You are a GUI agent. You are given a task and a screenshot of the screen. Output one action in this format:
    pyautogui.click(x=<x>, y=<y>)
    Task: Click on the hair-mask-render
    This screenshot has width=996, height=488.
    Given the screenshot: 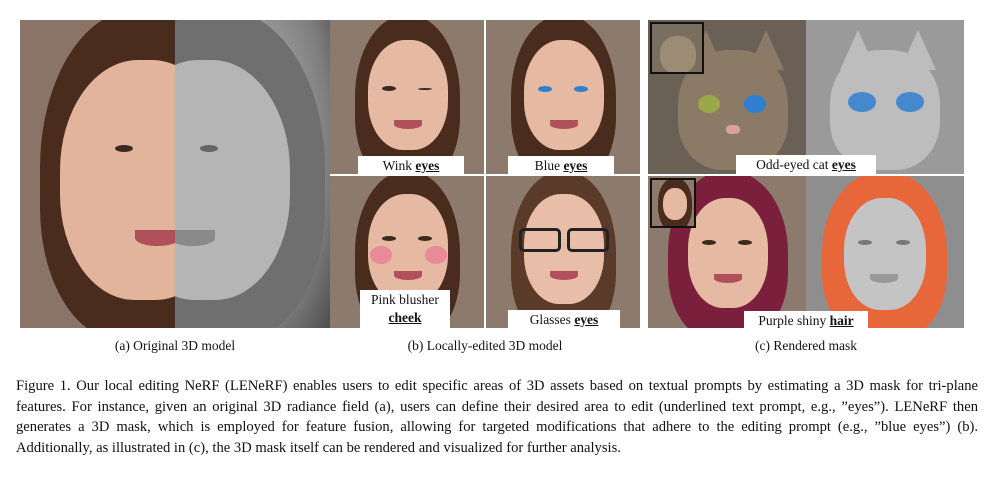 What is the action you would take?
    pyautogui.click(x=885, y=252)
    